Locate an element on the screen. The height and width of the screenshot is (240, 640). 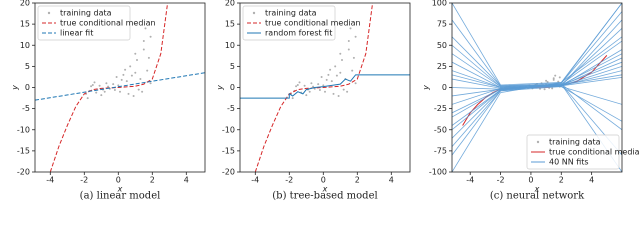
caption: (b) tree-based model is located at coordinates (324, 196).